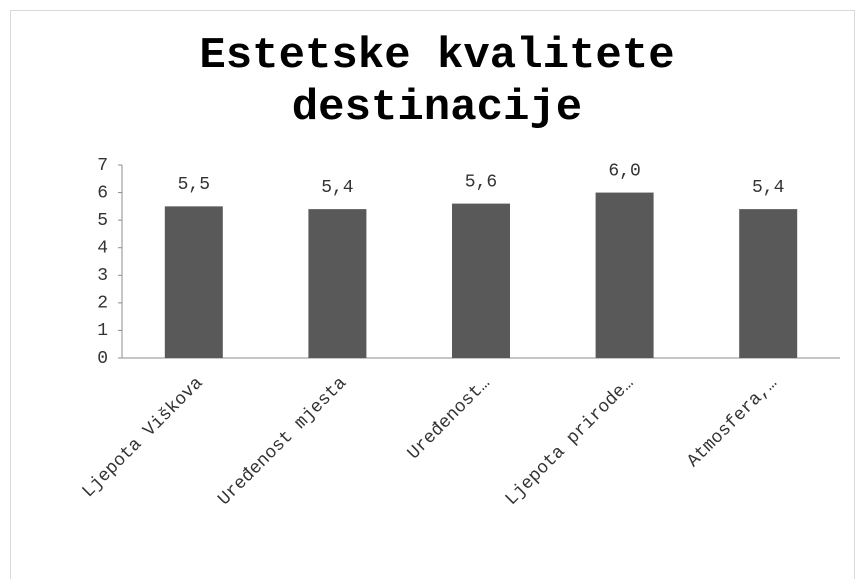 The image size is (860, 579). What do you see at coordinates (102, 221) in the screenshot?
I see `y-tick-label: 5` at bounding box center [102, 221].